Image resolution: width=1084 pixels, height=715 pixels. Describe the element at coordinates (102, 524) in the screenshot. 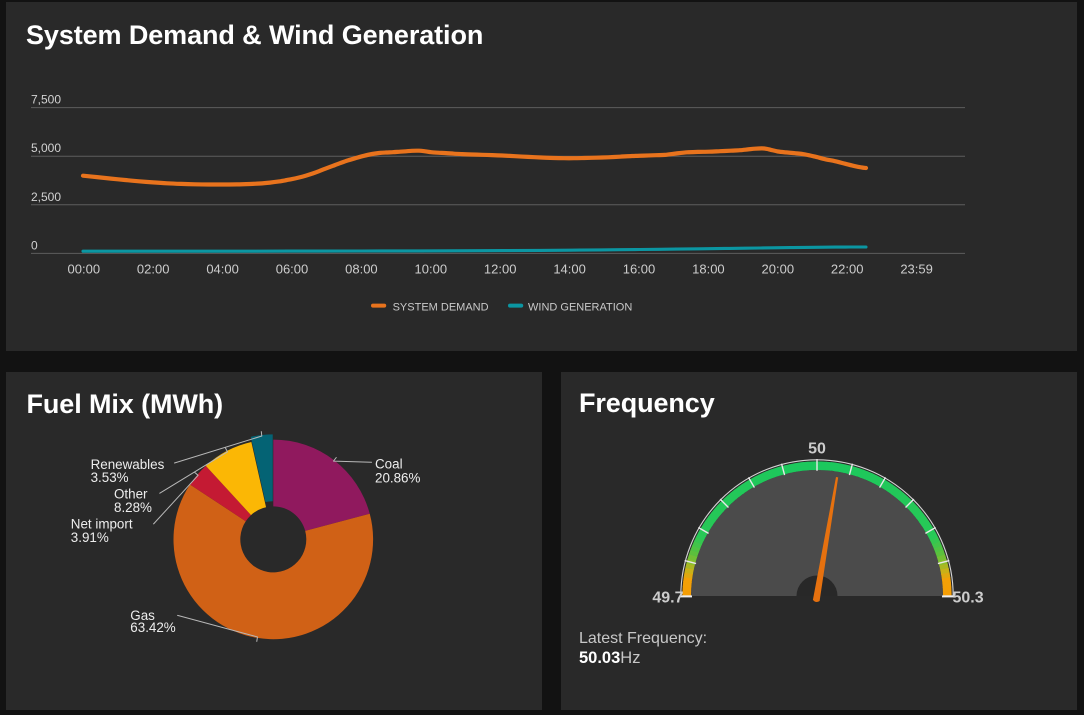

I see `svg-text: Net import` at that location.